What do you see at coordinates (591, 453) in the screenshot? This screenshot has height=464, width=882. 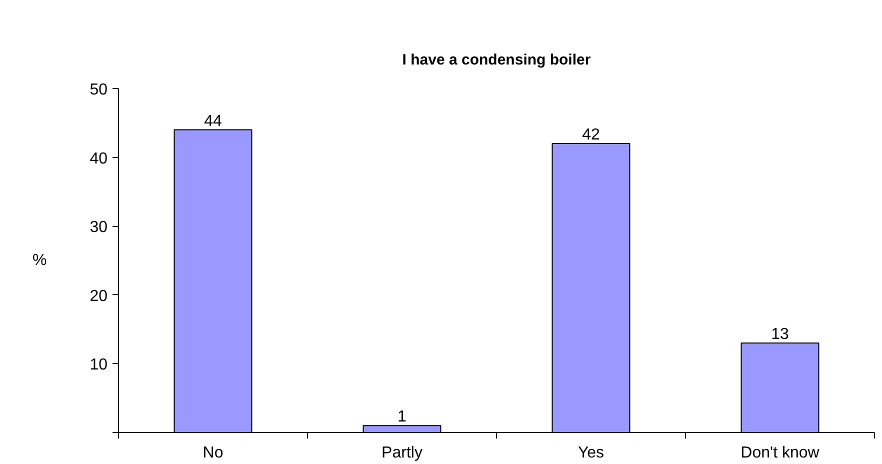 I see `x-tick-label: Yes` at bounding box center [591, 453].